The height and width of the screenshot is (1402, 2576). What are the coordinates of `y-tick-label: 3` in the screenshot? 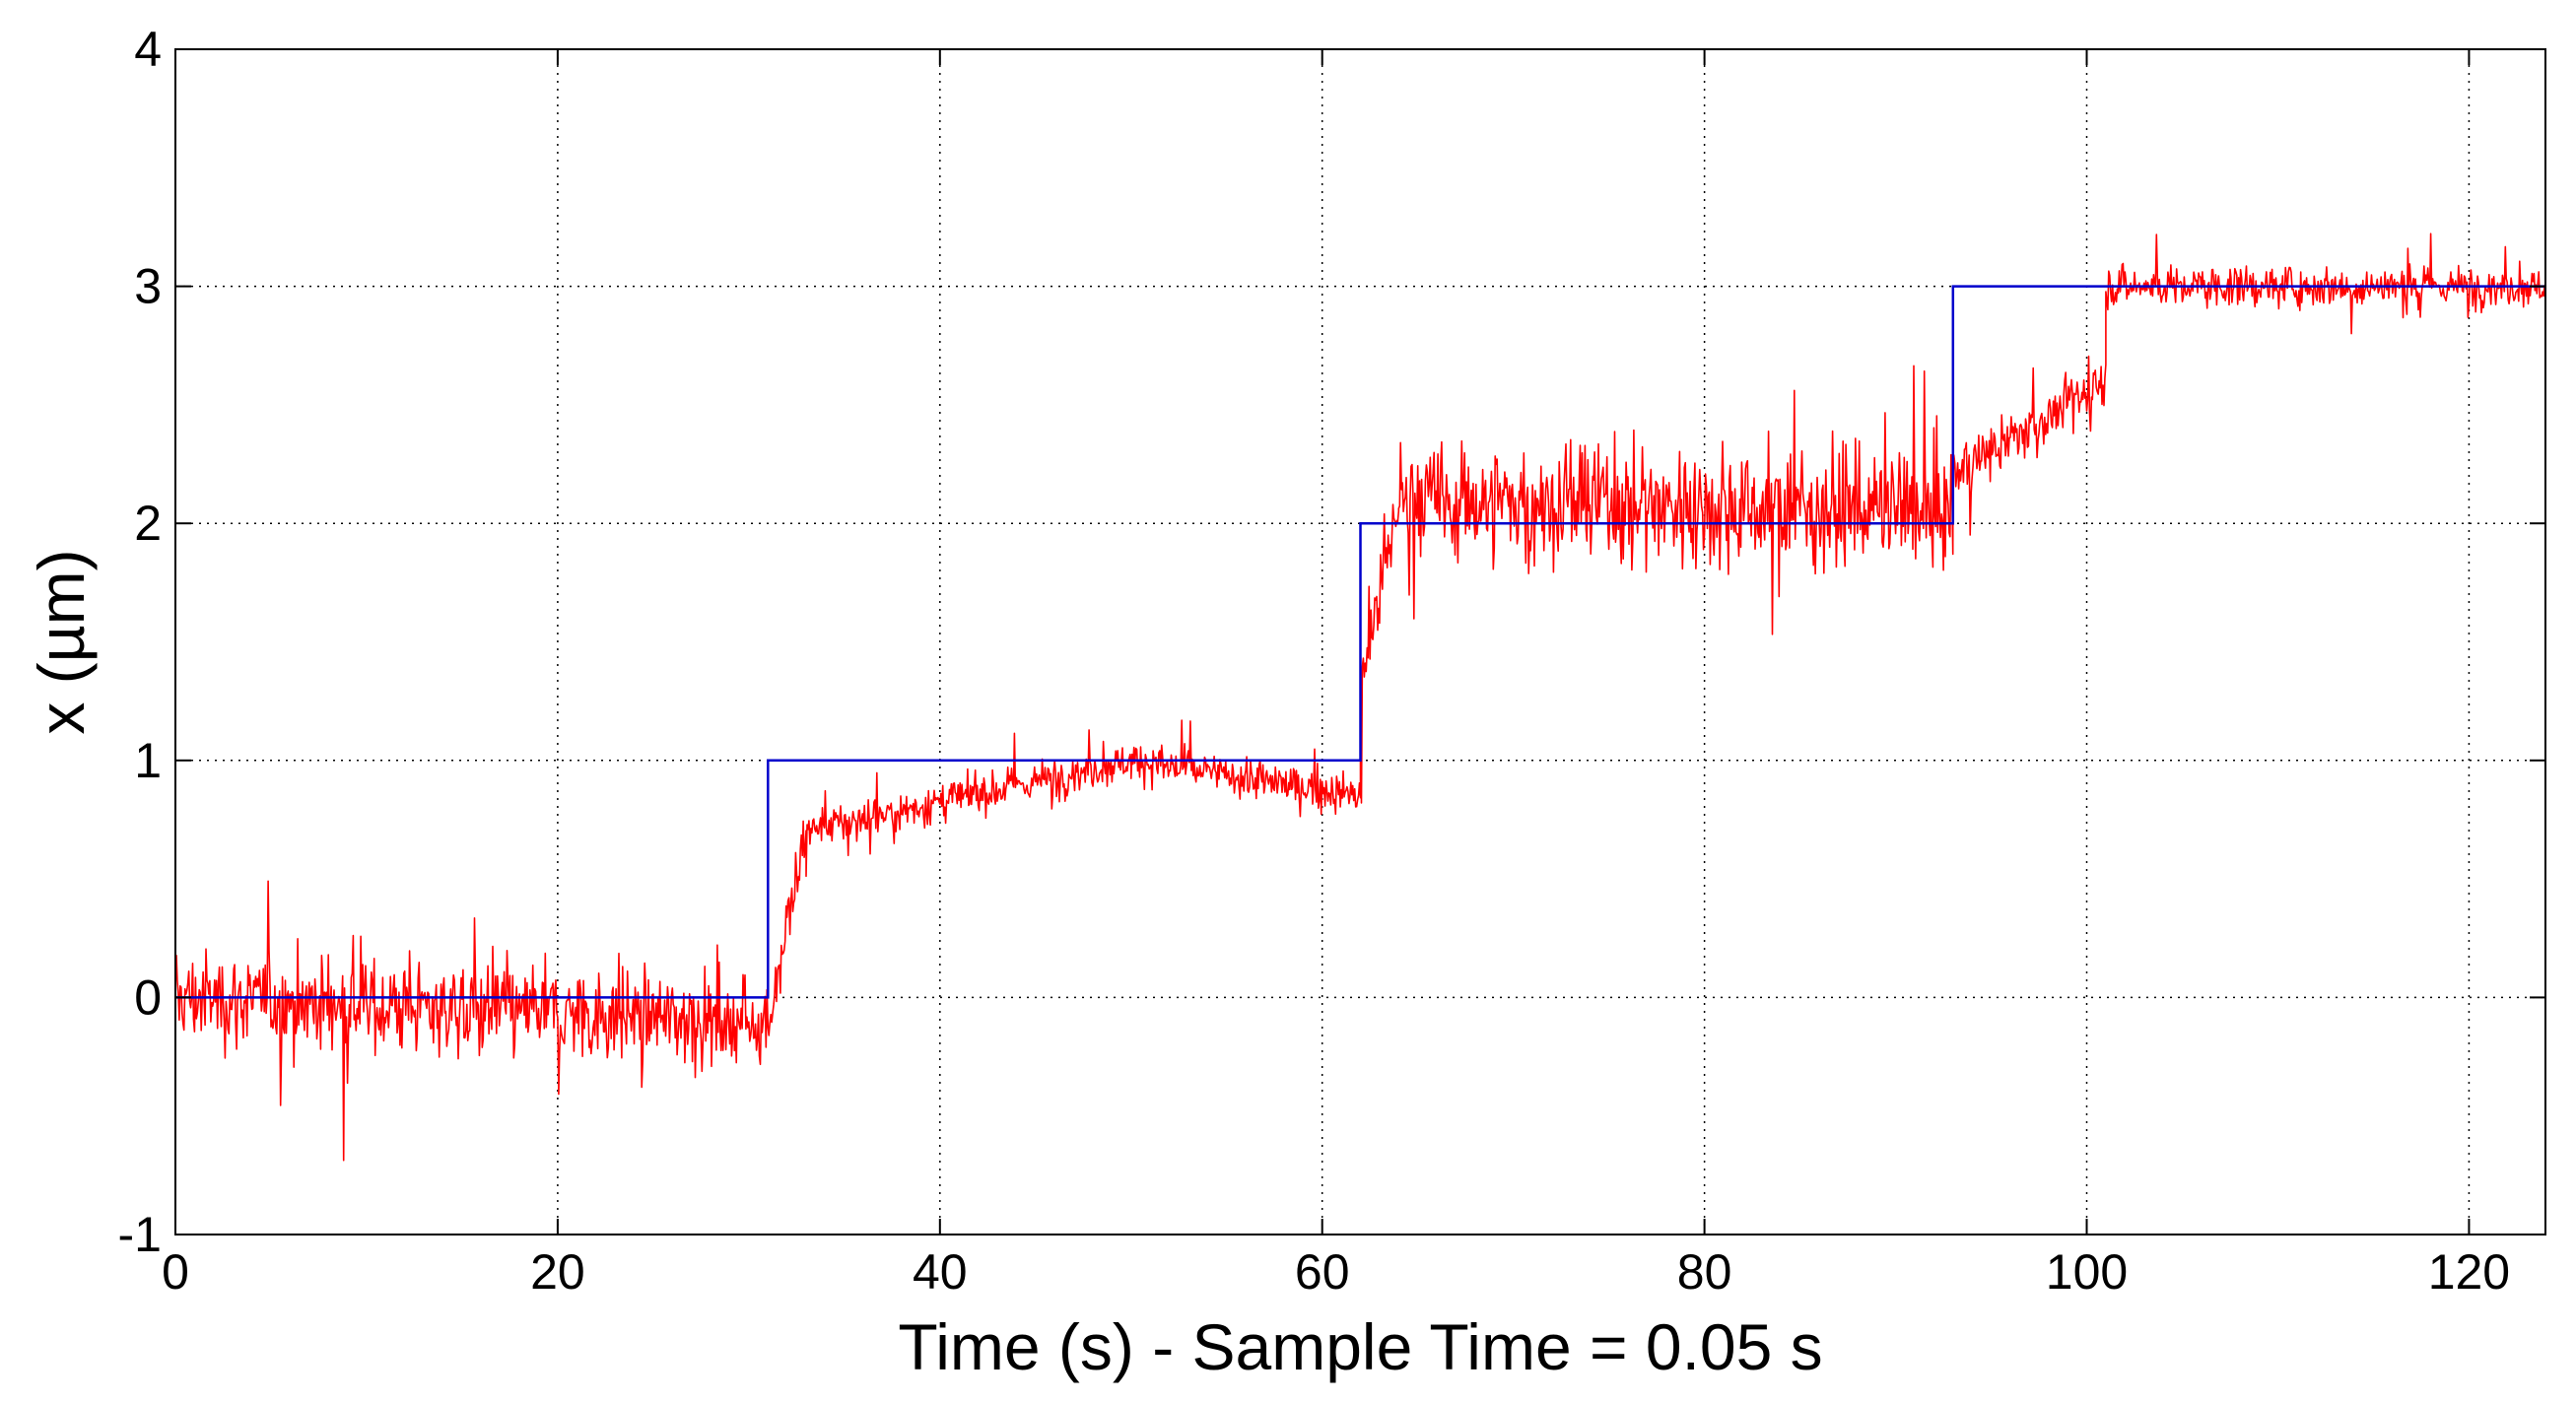 It's located at (148, 287).